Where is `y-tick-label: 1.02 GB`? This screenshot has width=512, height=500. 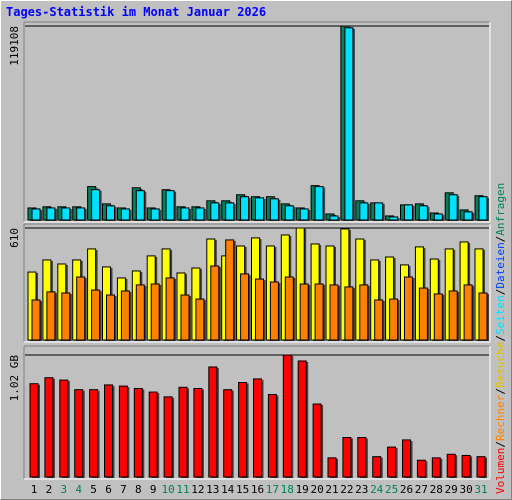
y-tick-label: 1.02 GB is located at coordinates (14, 378).